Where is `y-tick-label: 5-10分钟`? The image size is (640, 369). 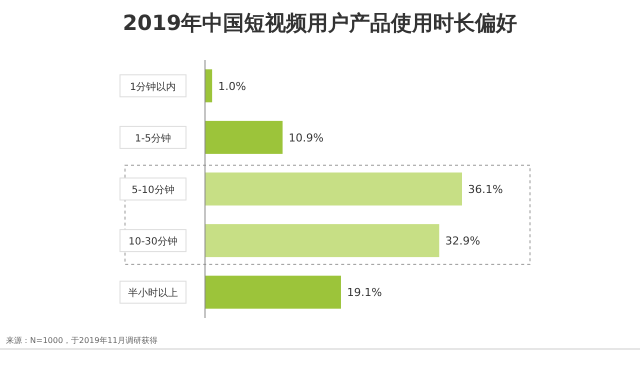 y-tick-label: 5-10分钟 is located at coordinates (153, 190).